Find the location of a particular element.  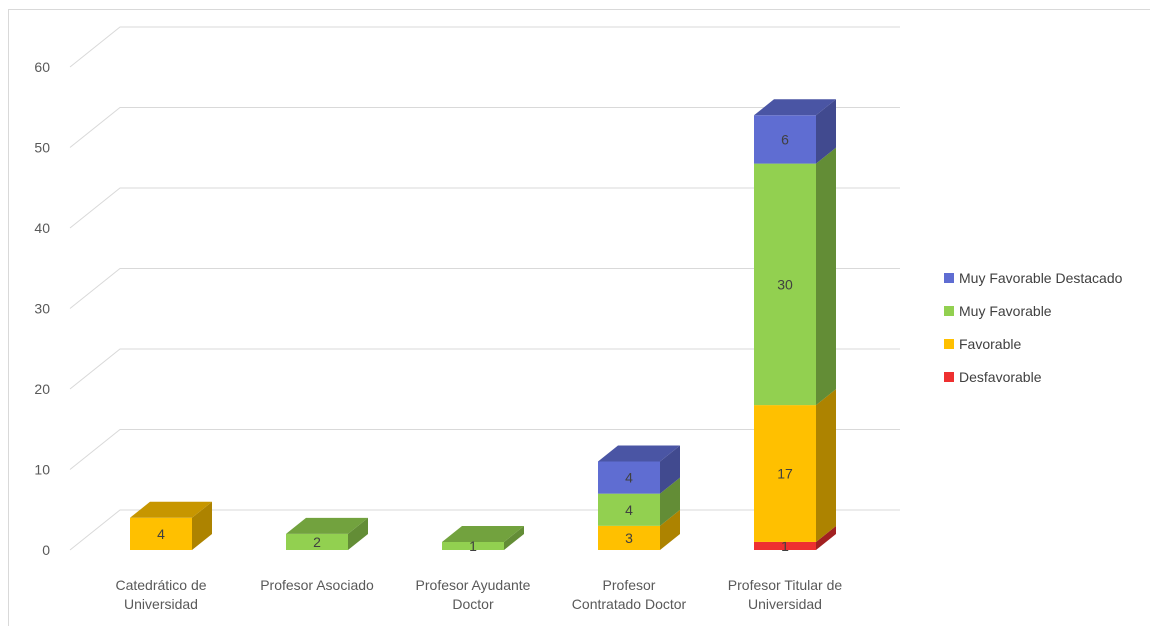

x-category-label-line: Profesor Asociado is located at coordinates (317, 585).